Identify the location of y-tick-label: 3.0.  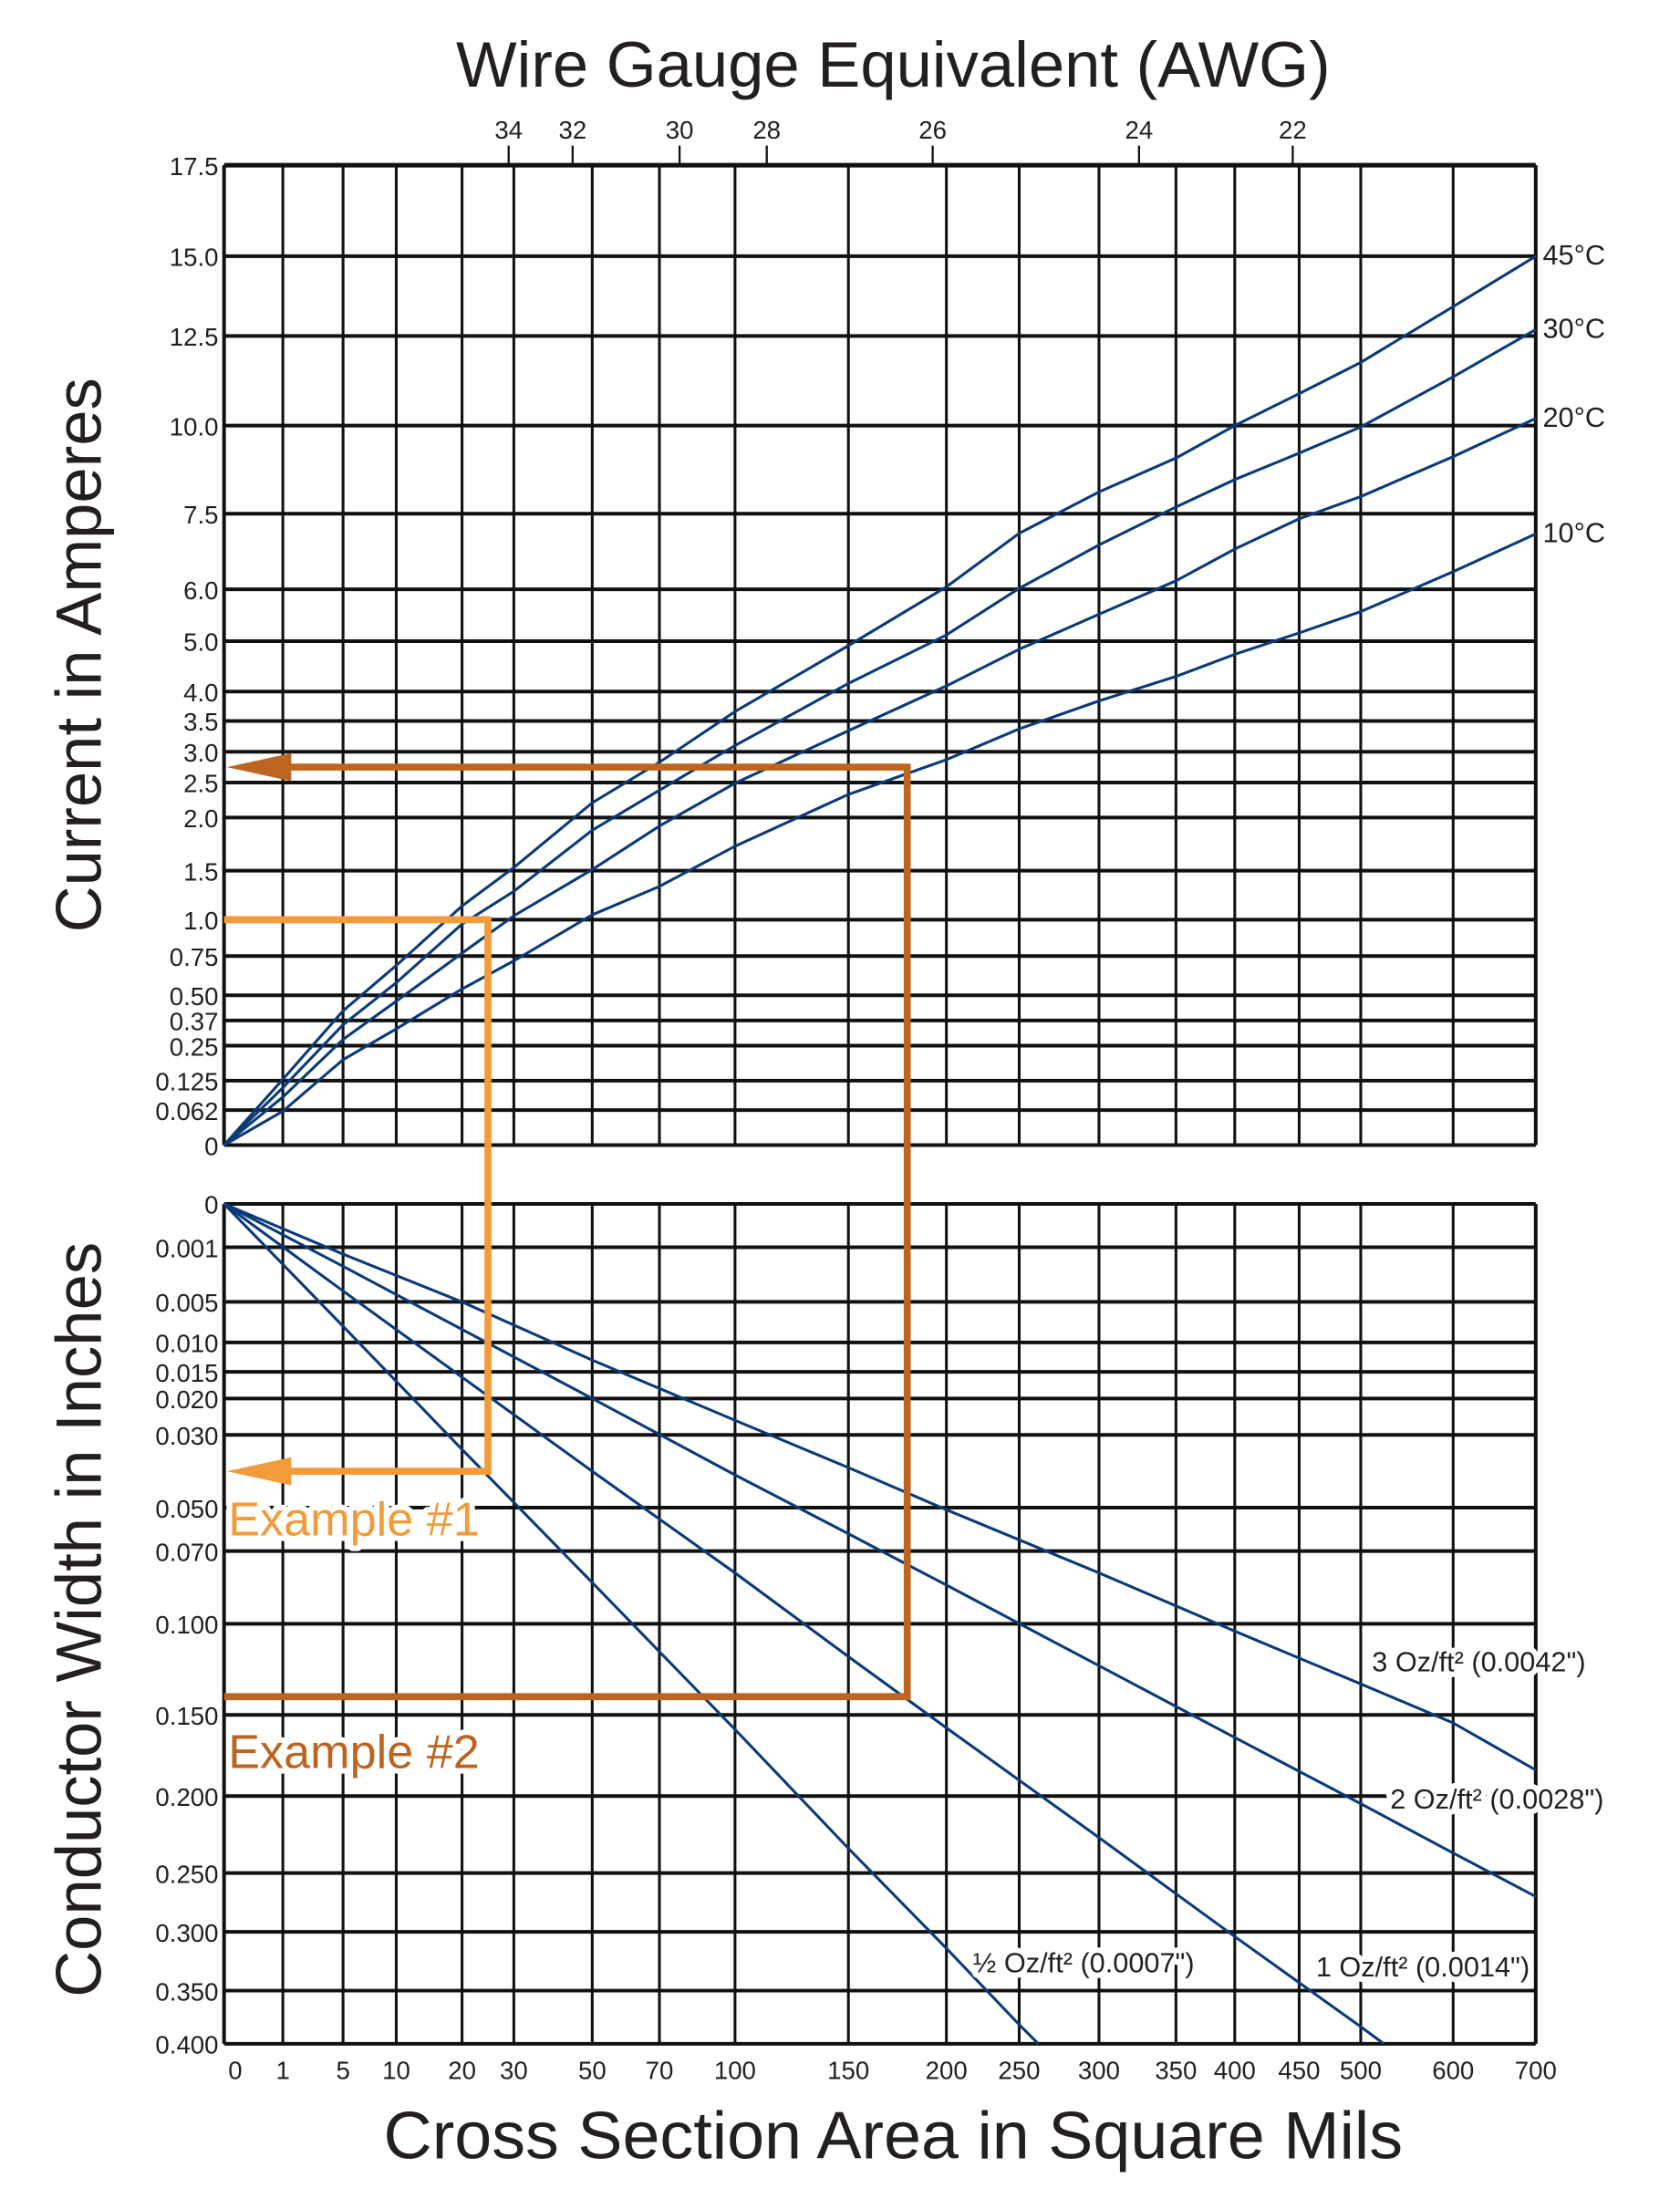
(201, 753).